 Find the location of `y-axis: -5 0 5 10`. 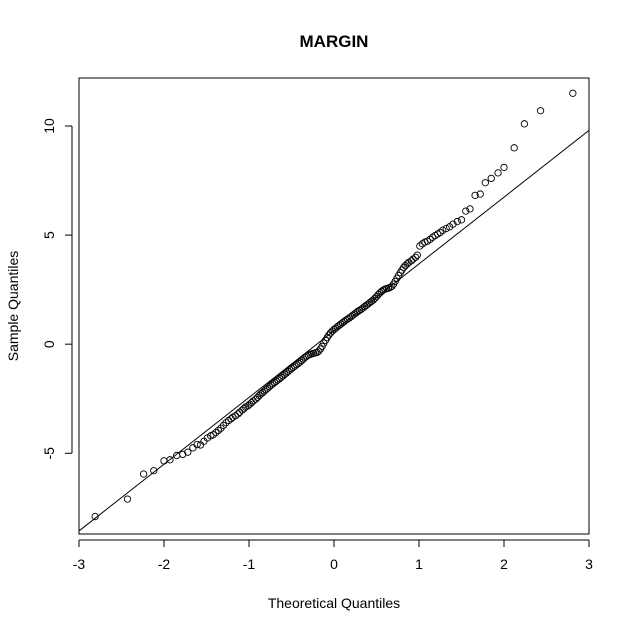

y-axis: -5 0 5 10 is located at coordinates (57, 289).